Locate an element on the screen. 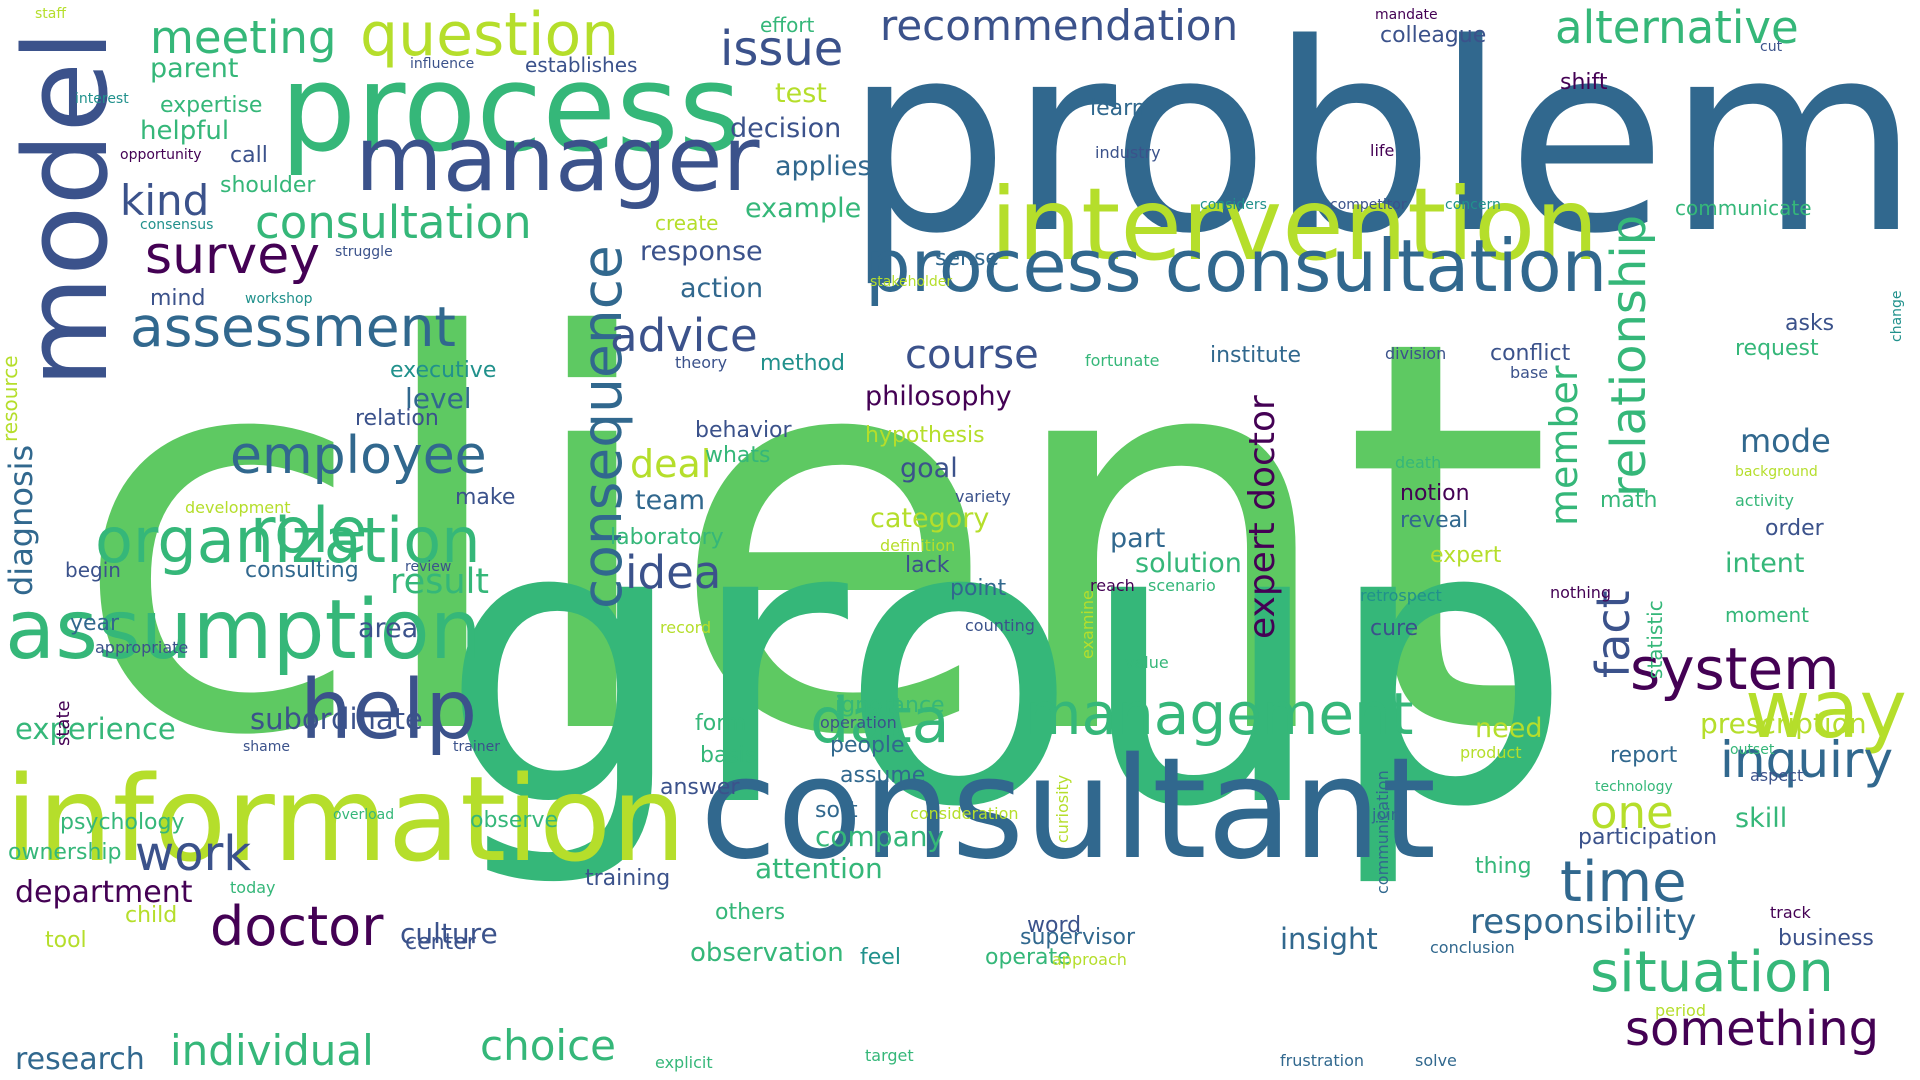  cloud-word: target is located at coordinates (889, 1055).